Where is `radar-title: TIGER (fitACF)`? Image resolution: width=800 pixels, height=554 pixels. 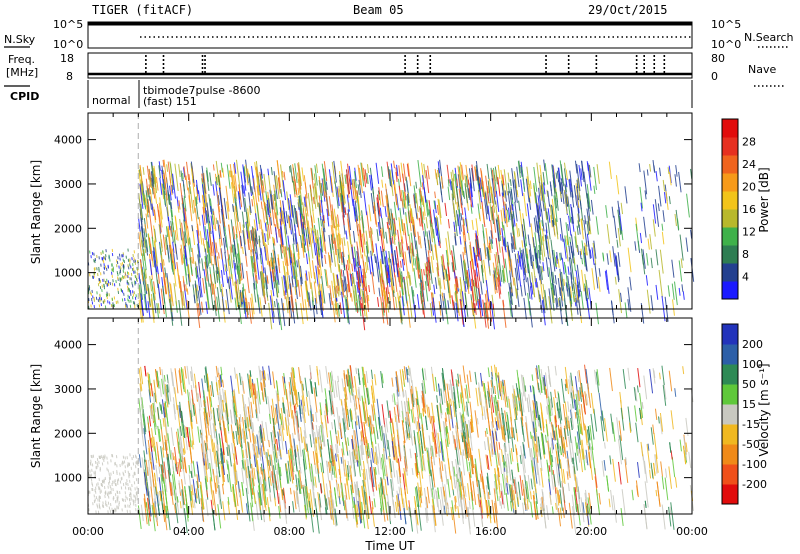
radar-title: TIGER (fitACF) is located at coordinates (142, 10).